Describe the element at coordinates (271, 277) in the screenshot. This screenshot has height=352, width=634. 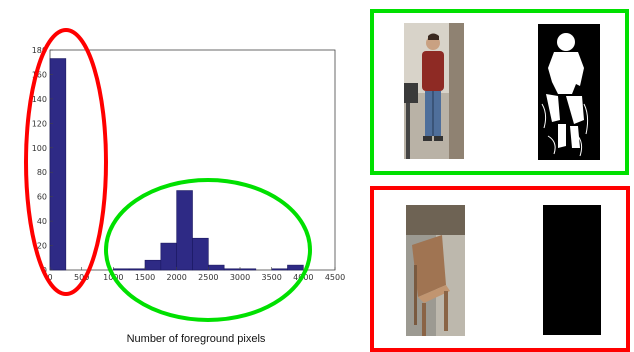
I see `x-tick-label-7: 3500` at that location.